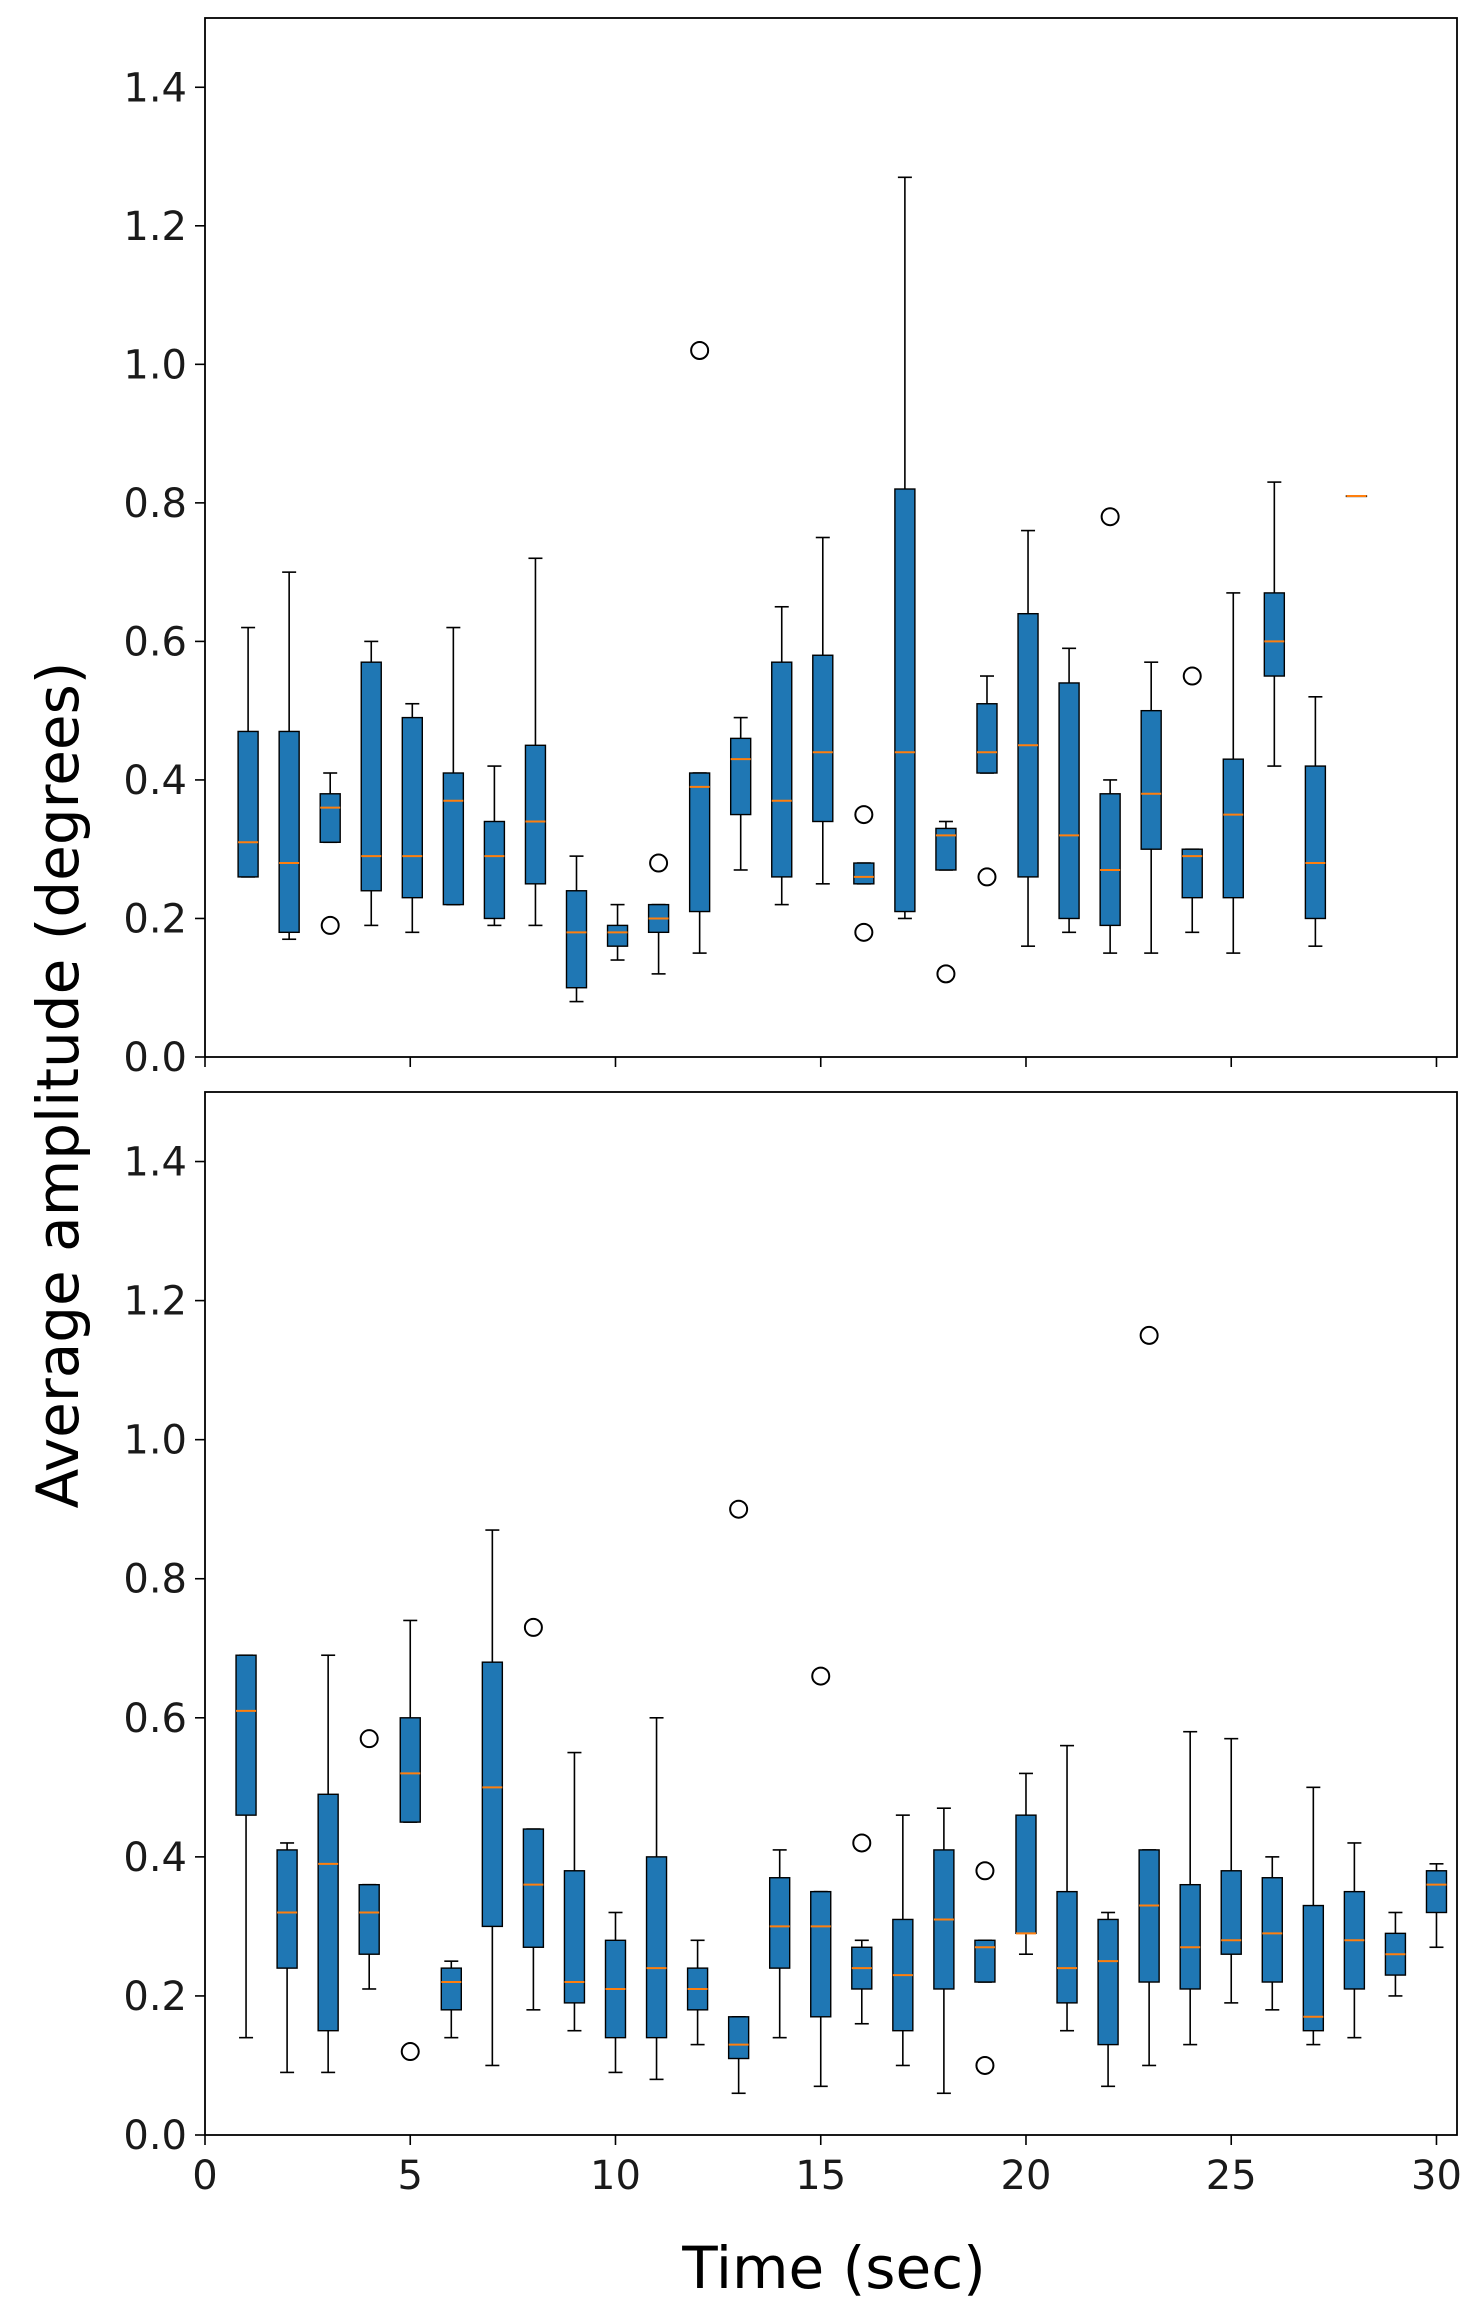 This screenshot has width=1478, height=2309. I want to click on x-tick-label: 5, so click(410, 2176).